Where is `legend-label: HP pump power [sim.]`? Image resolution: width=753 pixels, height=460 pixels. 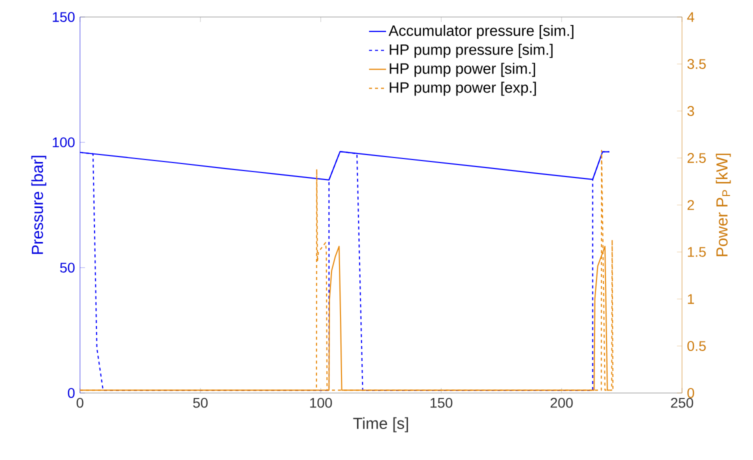 legend-label: HP pump power [sim.] is located at coordinates (463, 69).